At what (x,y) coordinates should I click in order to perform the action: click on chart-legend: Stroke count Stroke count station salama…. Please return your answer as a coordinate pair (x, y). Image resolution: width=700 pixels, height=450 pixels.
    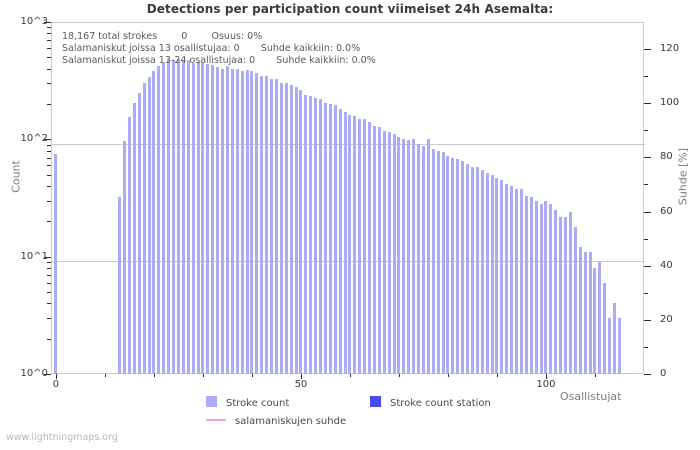
    Looking at the image, I should click on (350, 412).